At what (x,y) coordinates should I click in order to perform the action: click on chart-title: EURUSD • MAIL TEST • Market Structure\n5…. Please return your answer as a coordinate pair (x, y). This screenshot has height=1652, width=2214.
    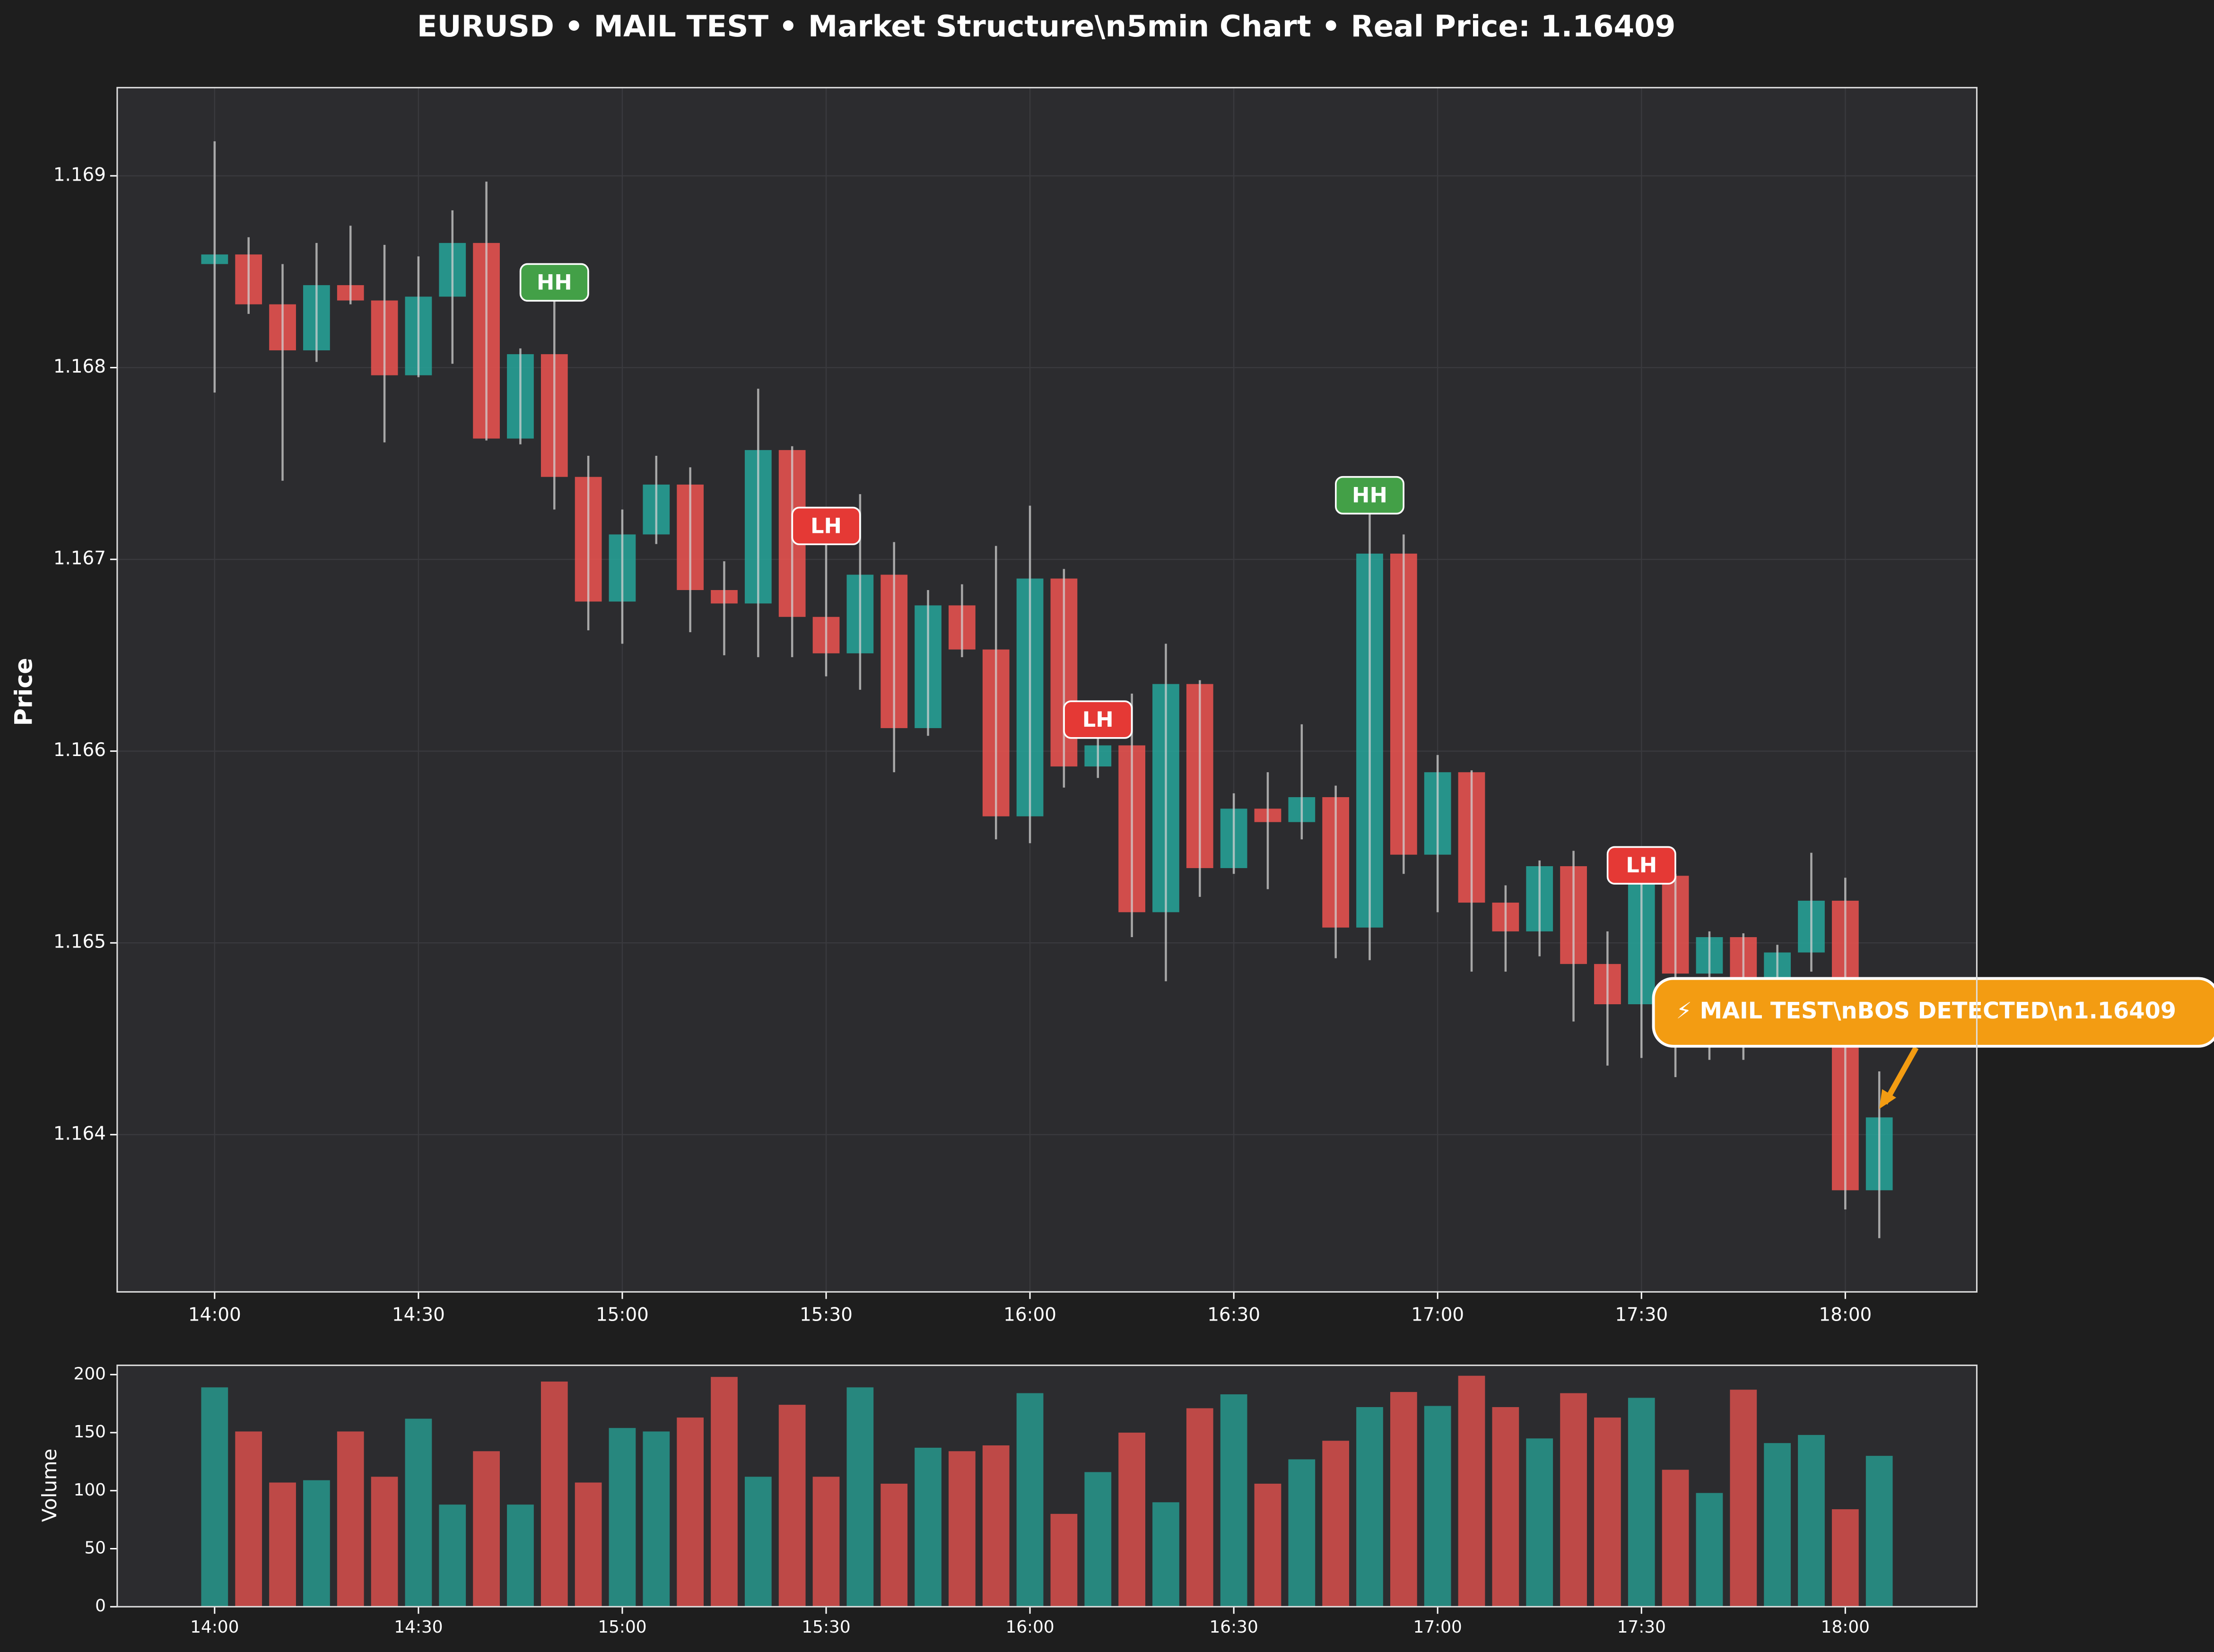
    Looking at the image, I should click on (1046, 26).